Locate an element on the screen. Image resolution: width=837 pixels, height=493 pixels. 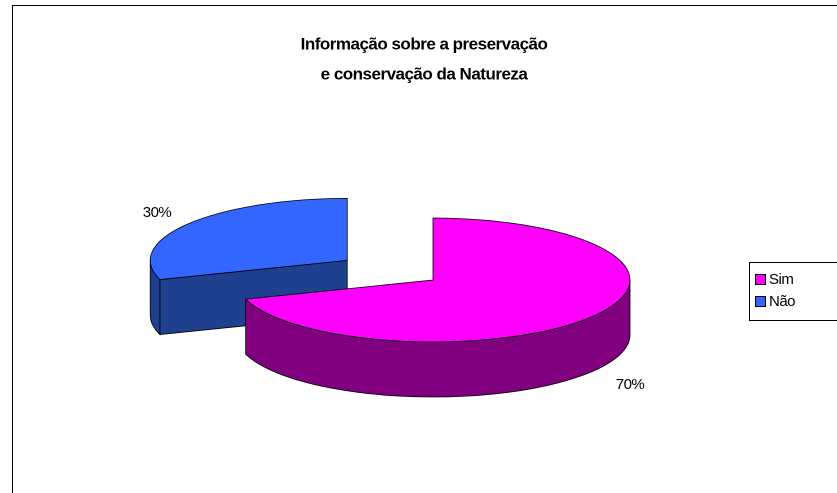
data-label: 70% is located at coordinates (630, 384).